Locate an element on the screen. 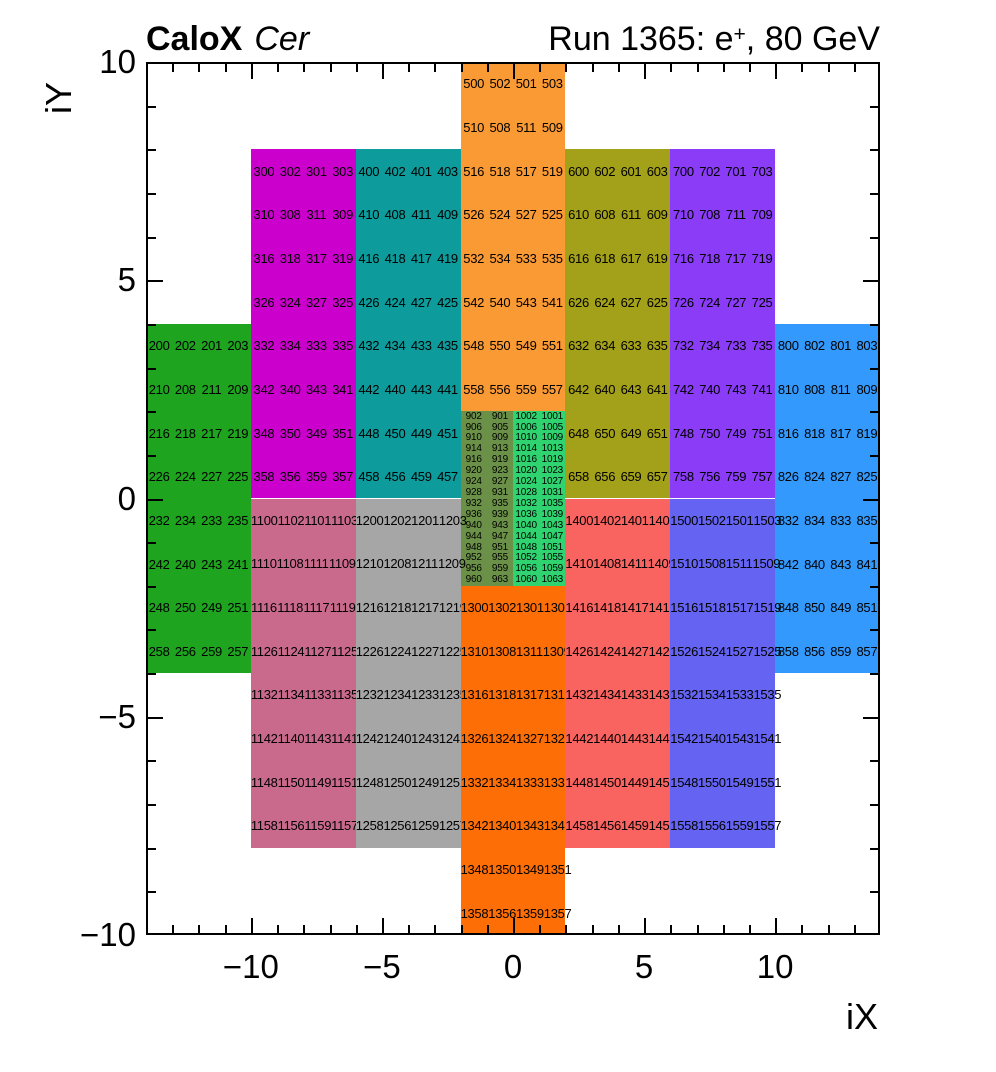  channel-id: 1110 is located at coordinates (263, 564).